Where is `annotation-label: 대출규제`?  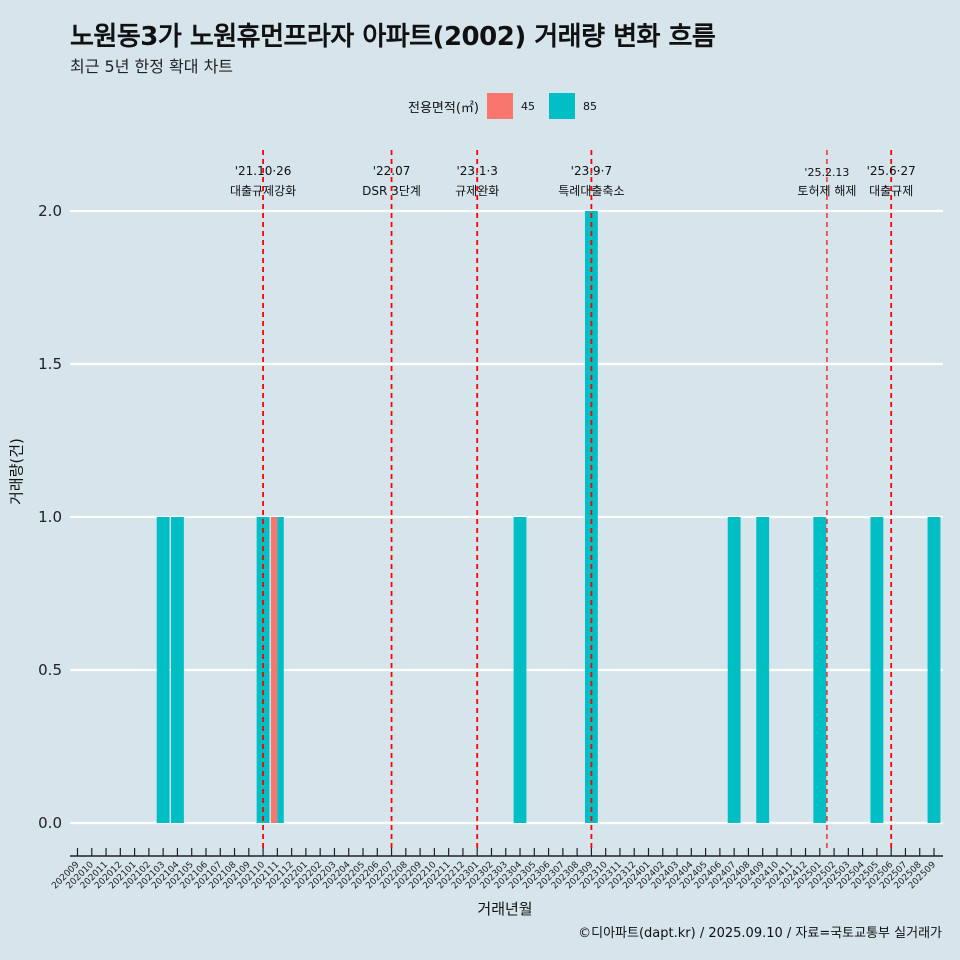 annotation-label: 대출규제 is located at coordinates (891, 191).